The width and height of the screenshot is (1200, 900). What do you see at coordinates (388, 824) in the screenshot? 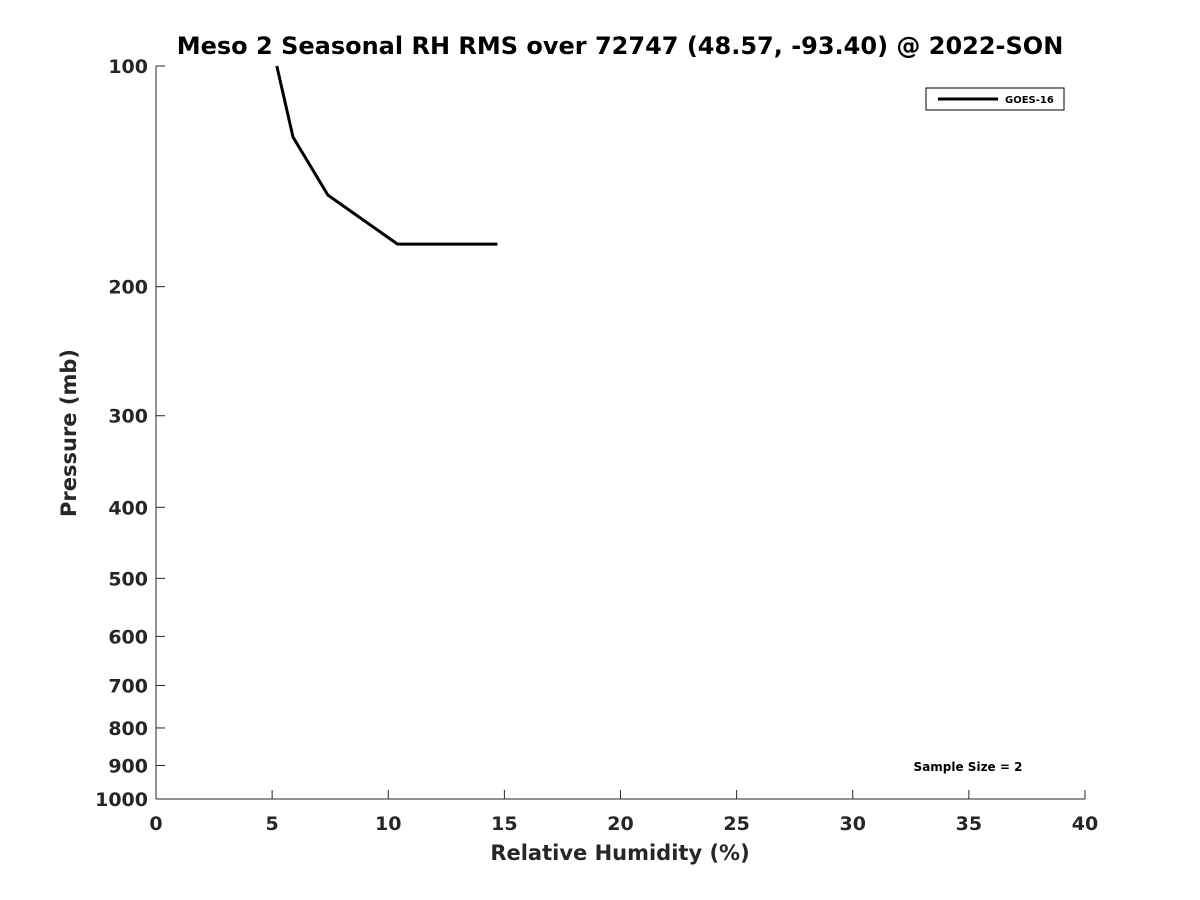
I see `x-tick-label: 10` at bounding box center [388, 824].